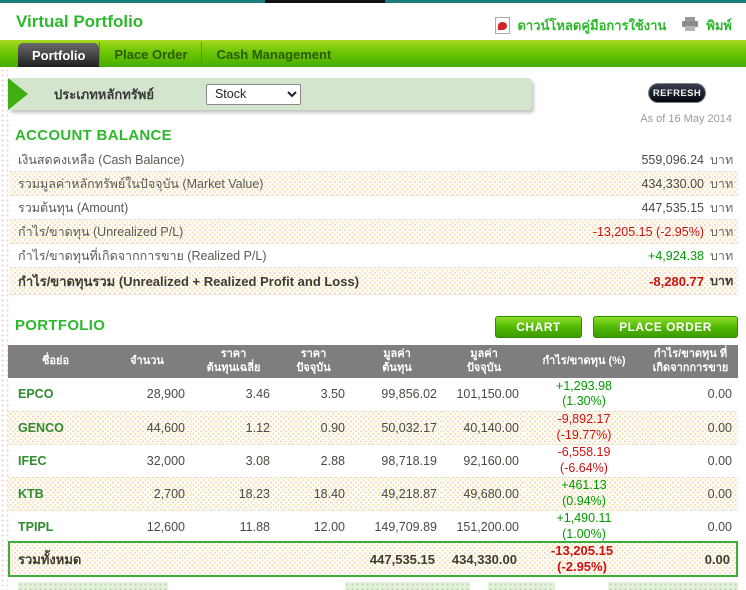 This screenshot has height=590, width=746. Describe the element at coordinates (538, 327) in the screenshot. I see `chart-button: CHART` at that location.